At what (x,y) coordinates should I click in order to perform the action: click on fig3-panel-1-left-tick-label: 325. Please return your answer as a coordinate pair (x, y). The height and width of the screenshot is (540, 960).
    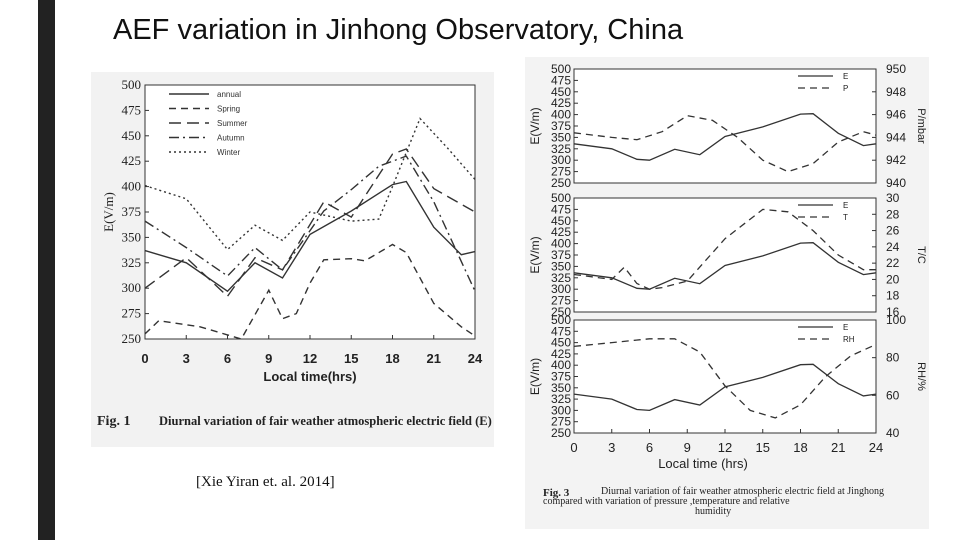
    Looking at the image, I should click on (561, 149).